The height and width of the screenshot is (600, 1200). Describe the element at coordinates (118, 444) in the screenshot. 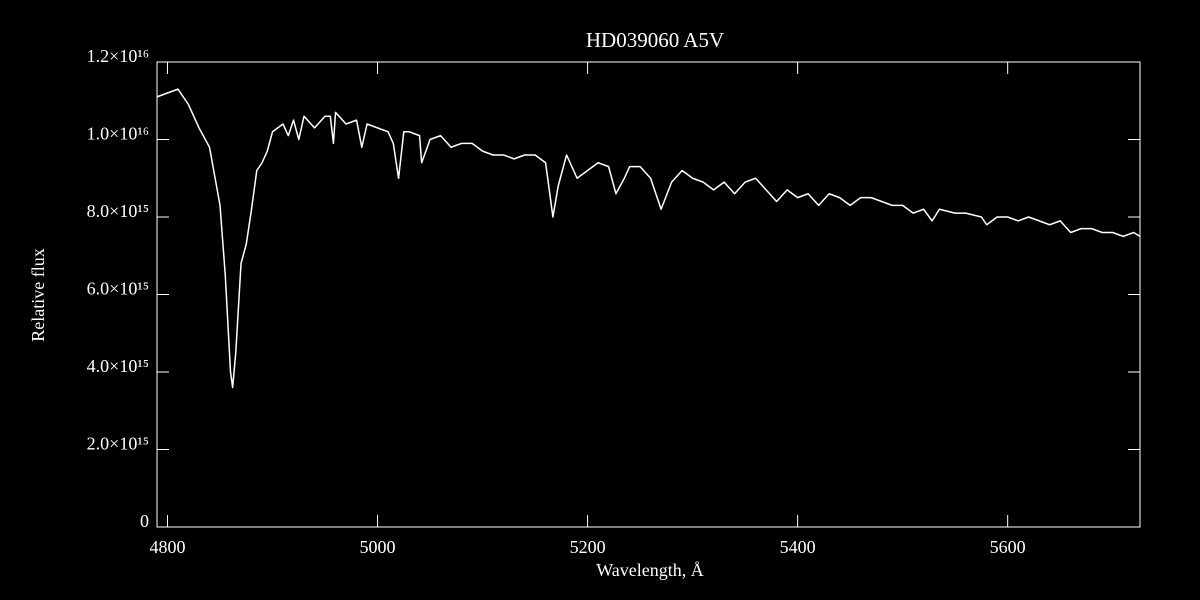

I see `y-tick-label: 2.0×10¹⁵` at that location.